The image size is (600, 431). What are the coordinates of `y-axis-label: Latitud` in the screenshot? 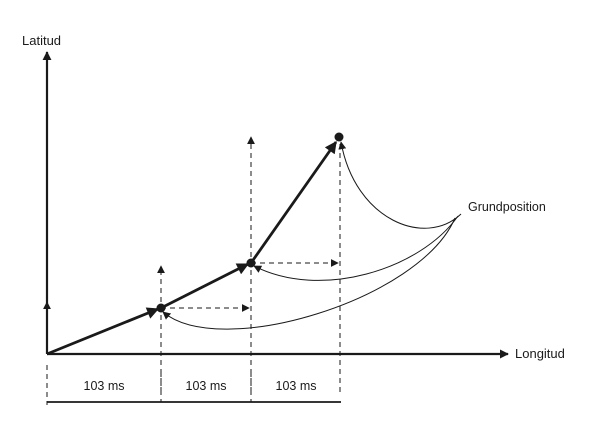 It's located at (41, 40).